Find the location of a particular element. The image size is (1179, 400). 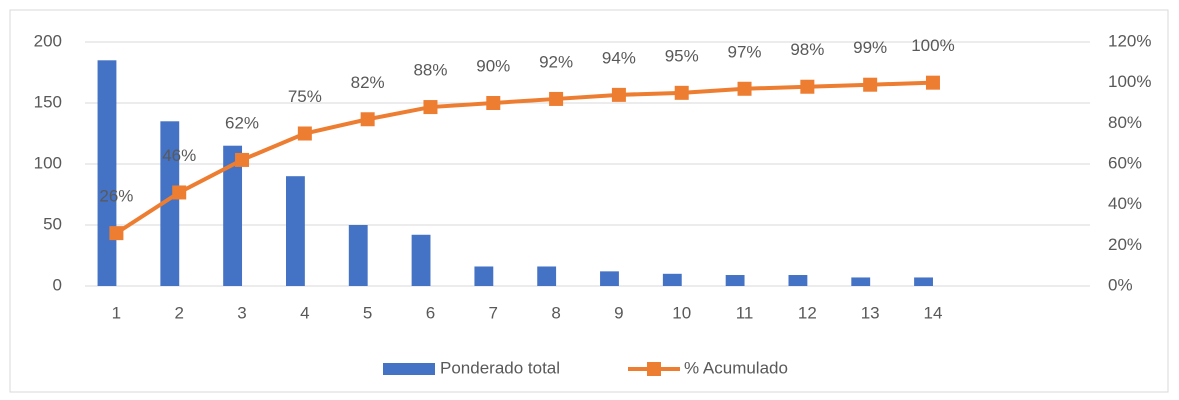

x-tick-label: 9 is located at coordinates (618, 312).